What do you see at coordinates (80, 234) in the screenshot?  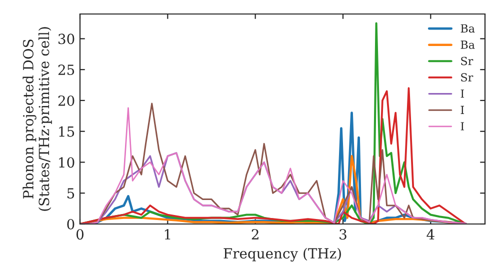 I see `x-tick-label: 0` at bounding box center [80, 234].